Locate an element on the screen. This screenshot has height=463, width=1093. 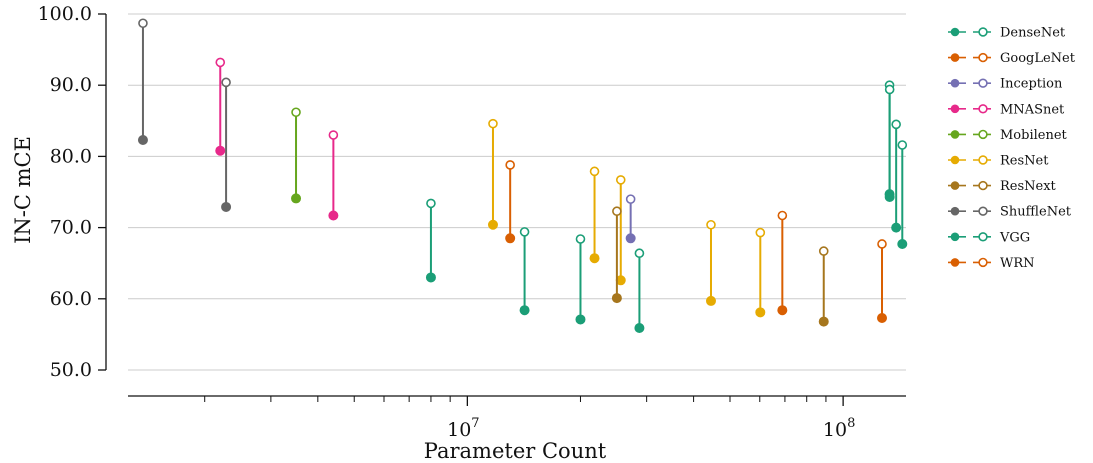
legend-item-densenet: DenseNet is located at coordinates (1007, 33).